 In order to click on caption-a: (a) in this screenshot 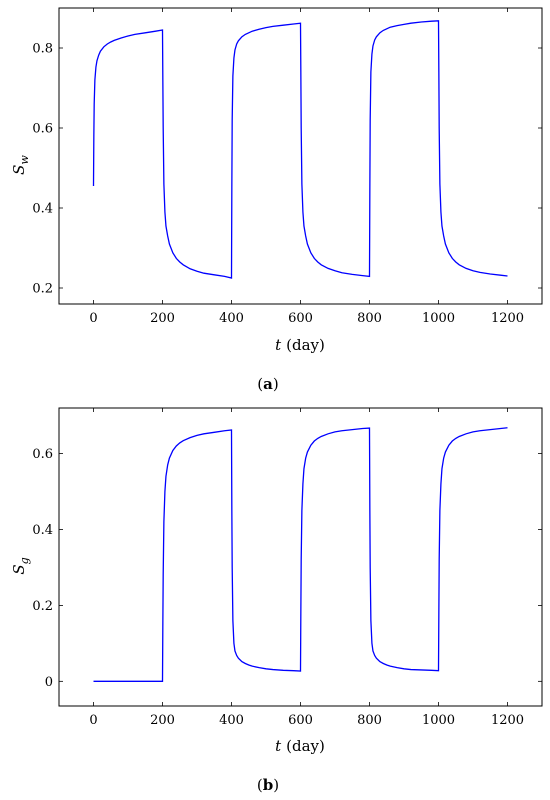, I will do `click(267, 384)`.